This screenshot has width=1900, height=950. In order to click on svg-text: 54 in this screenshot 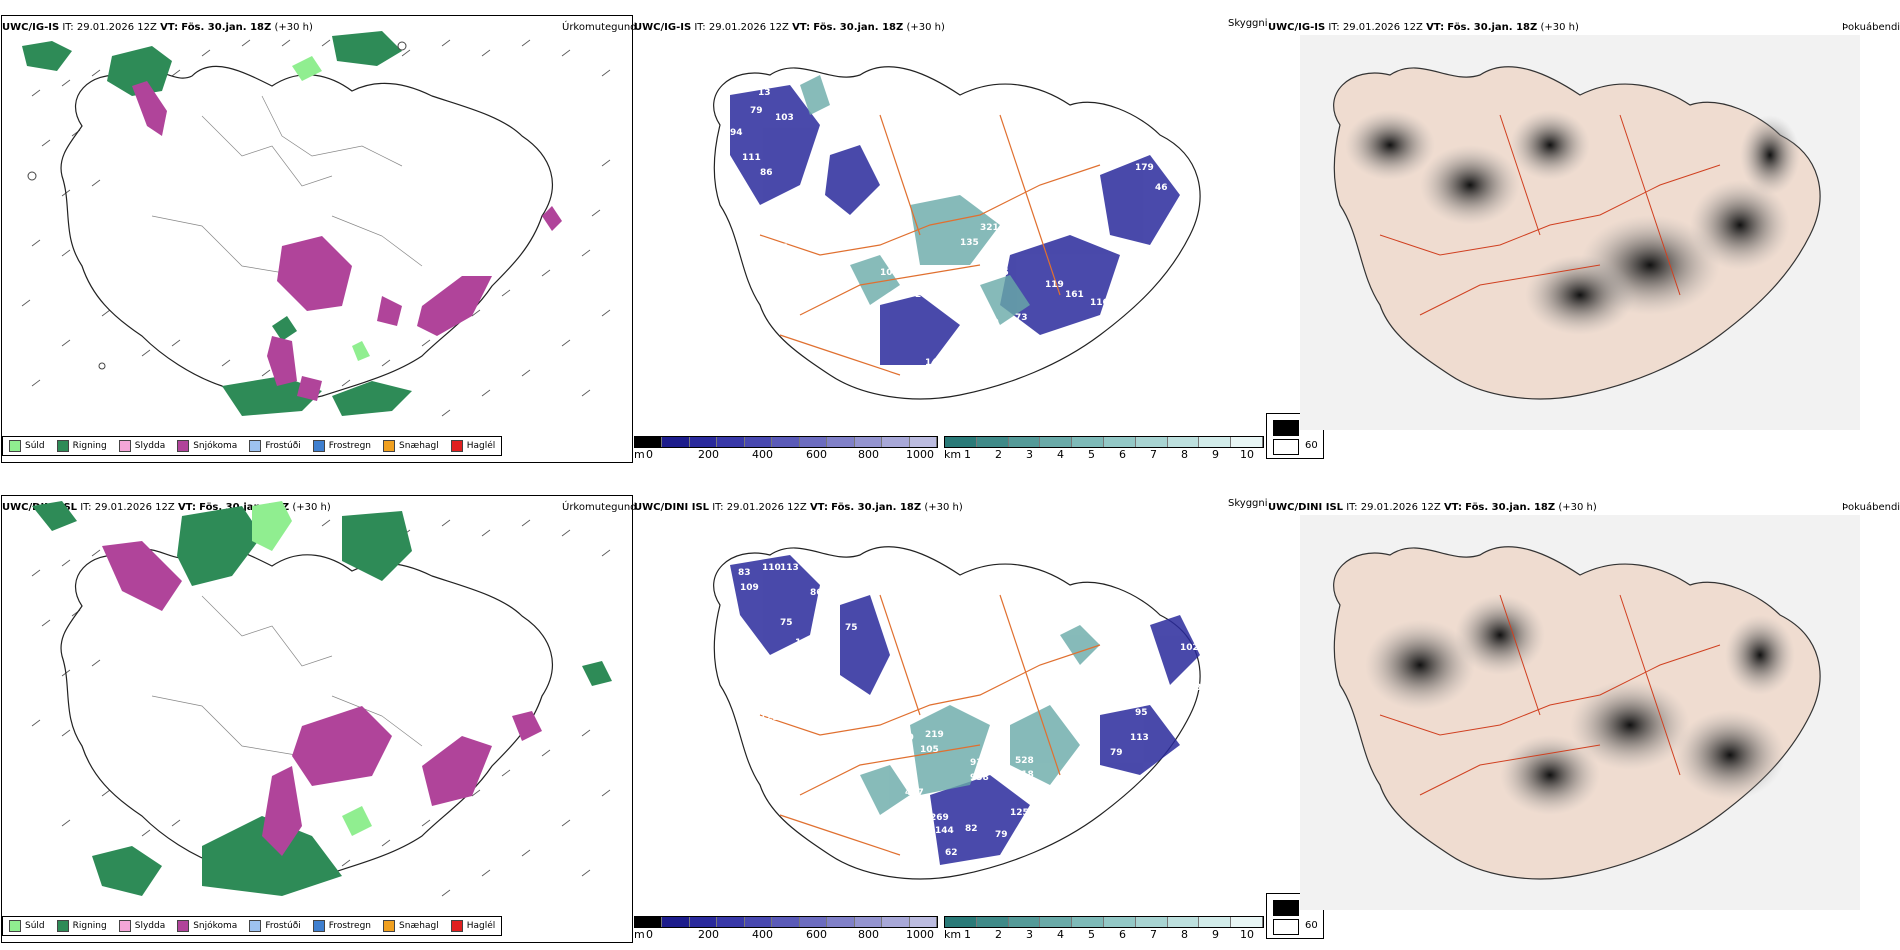, I will do `click(916, 383)`.